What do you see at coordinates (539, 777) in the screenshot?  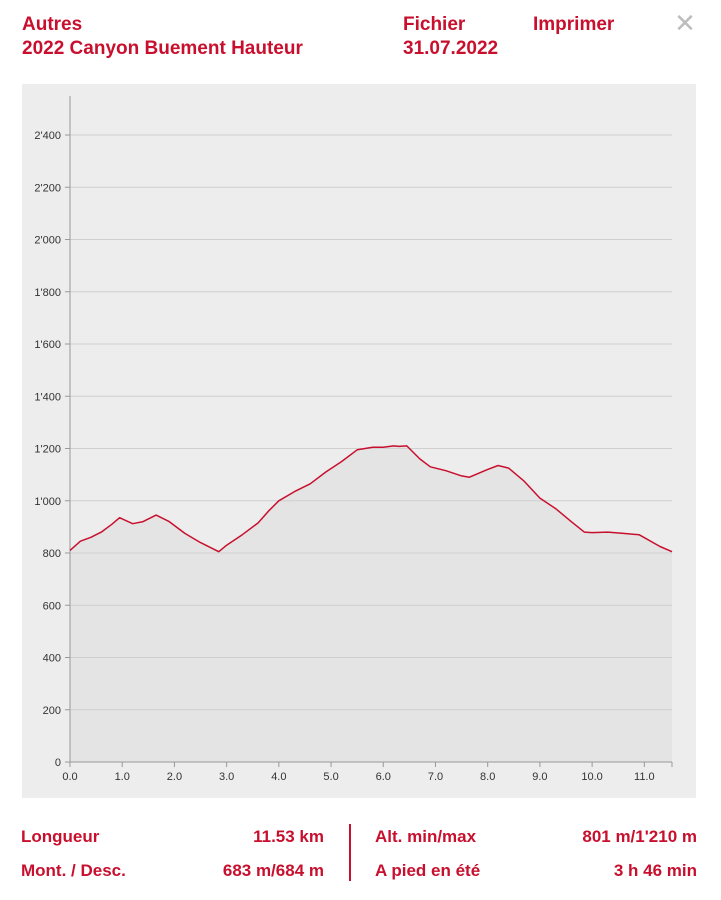 I see `x-tick-label: 9.0` at bounding box center [539, 777].